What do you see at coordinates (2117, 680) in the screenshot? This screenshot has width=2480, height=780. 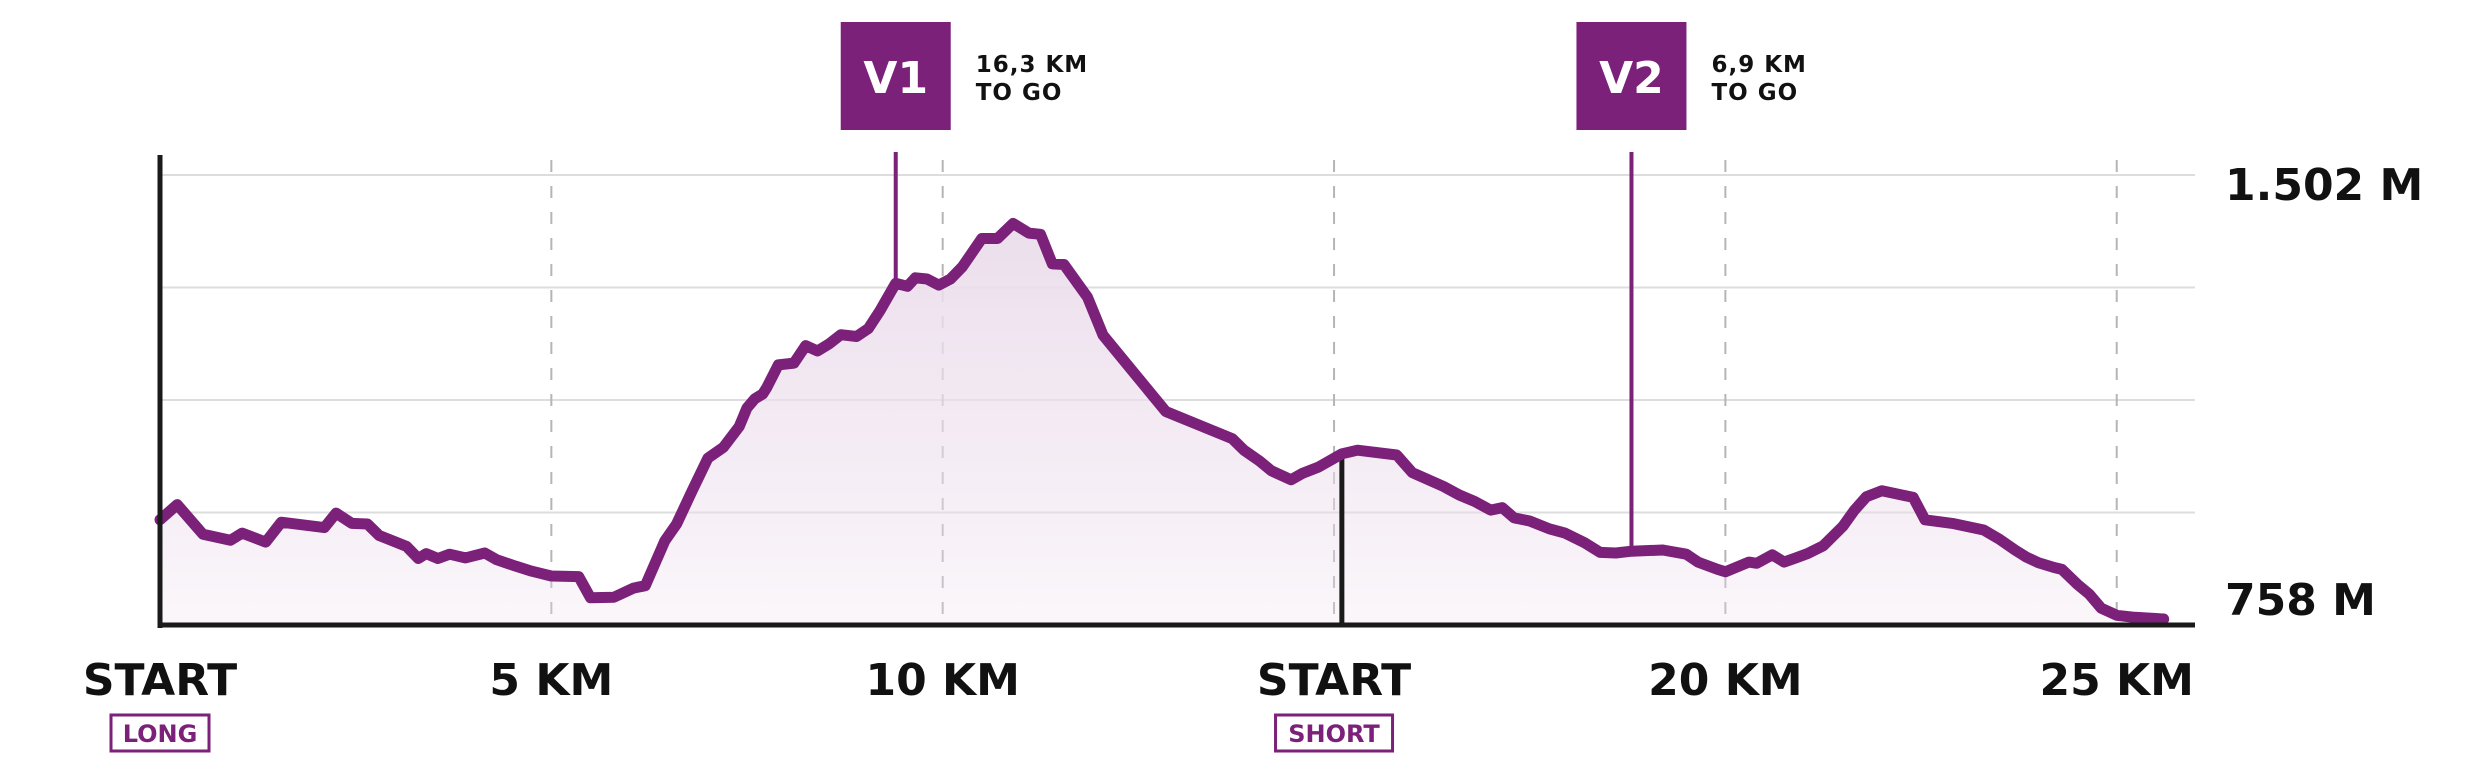 I see `x-tick-label: 25 KM` at bounding box center [2117, 680].